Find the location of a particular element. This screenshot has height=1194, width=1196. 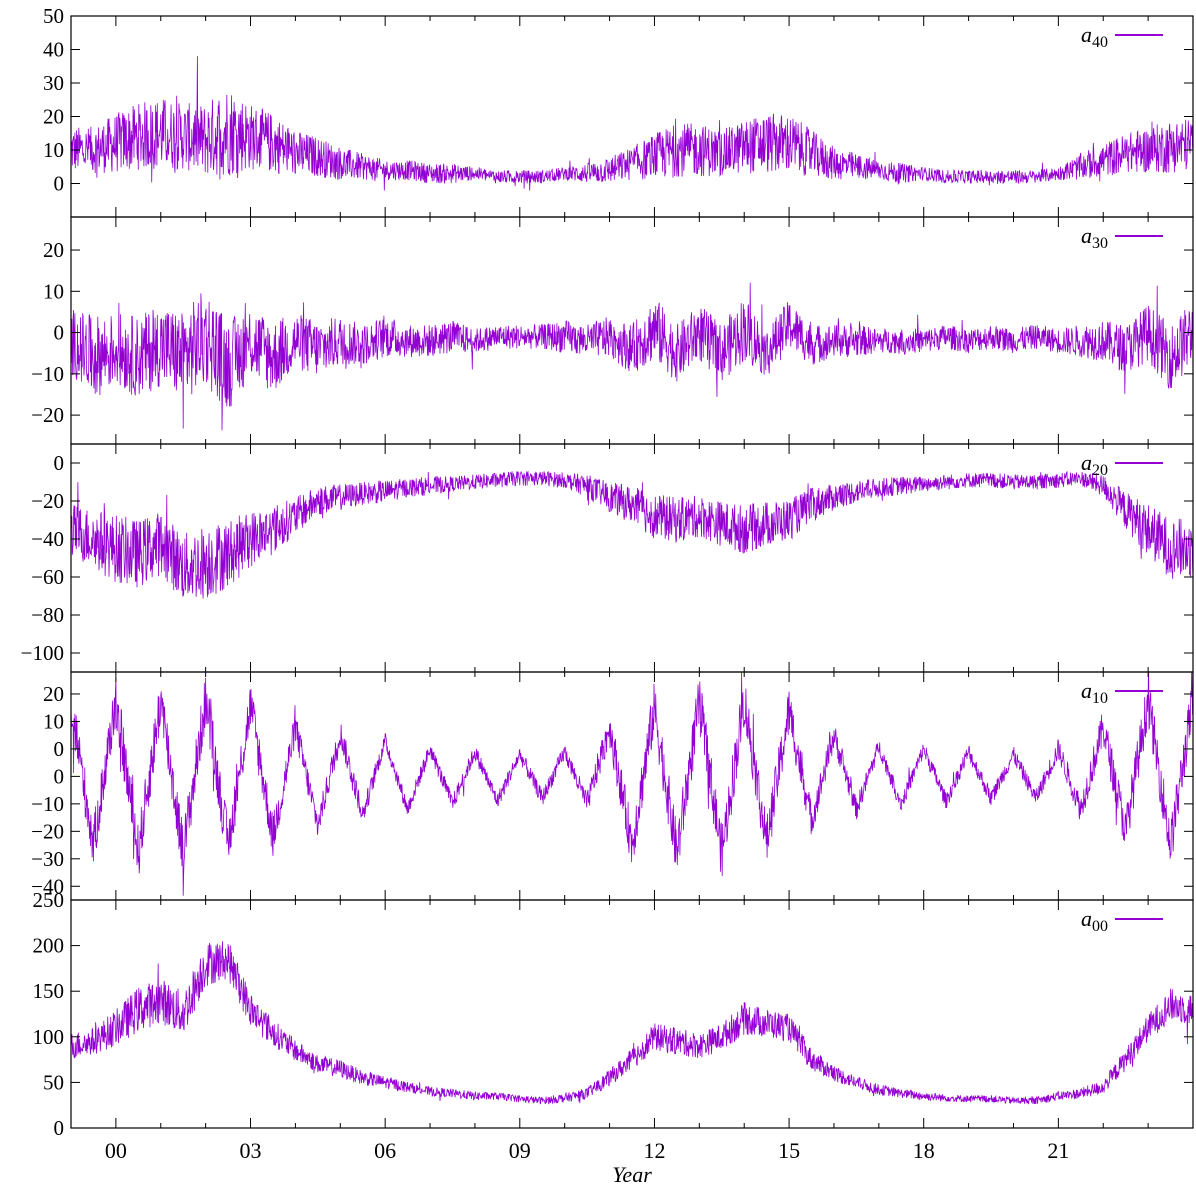

panel-a30-ytick-label: −20 is located at coordinates (47, 415).